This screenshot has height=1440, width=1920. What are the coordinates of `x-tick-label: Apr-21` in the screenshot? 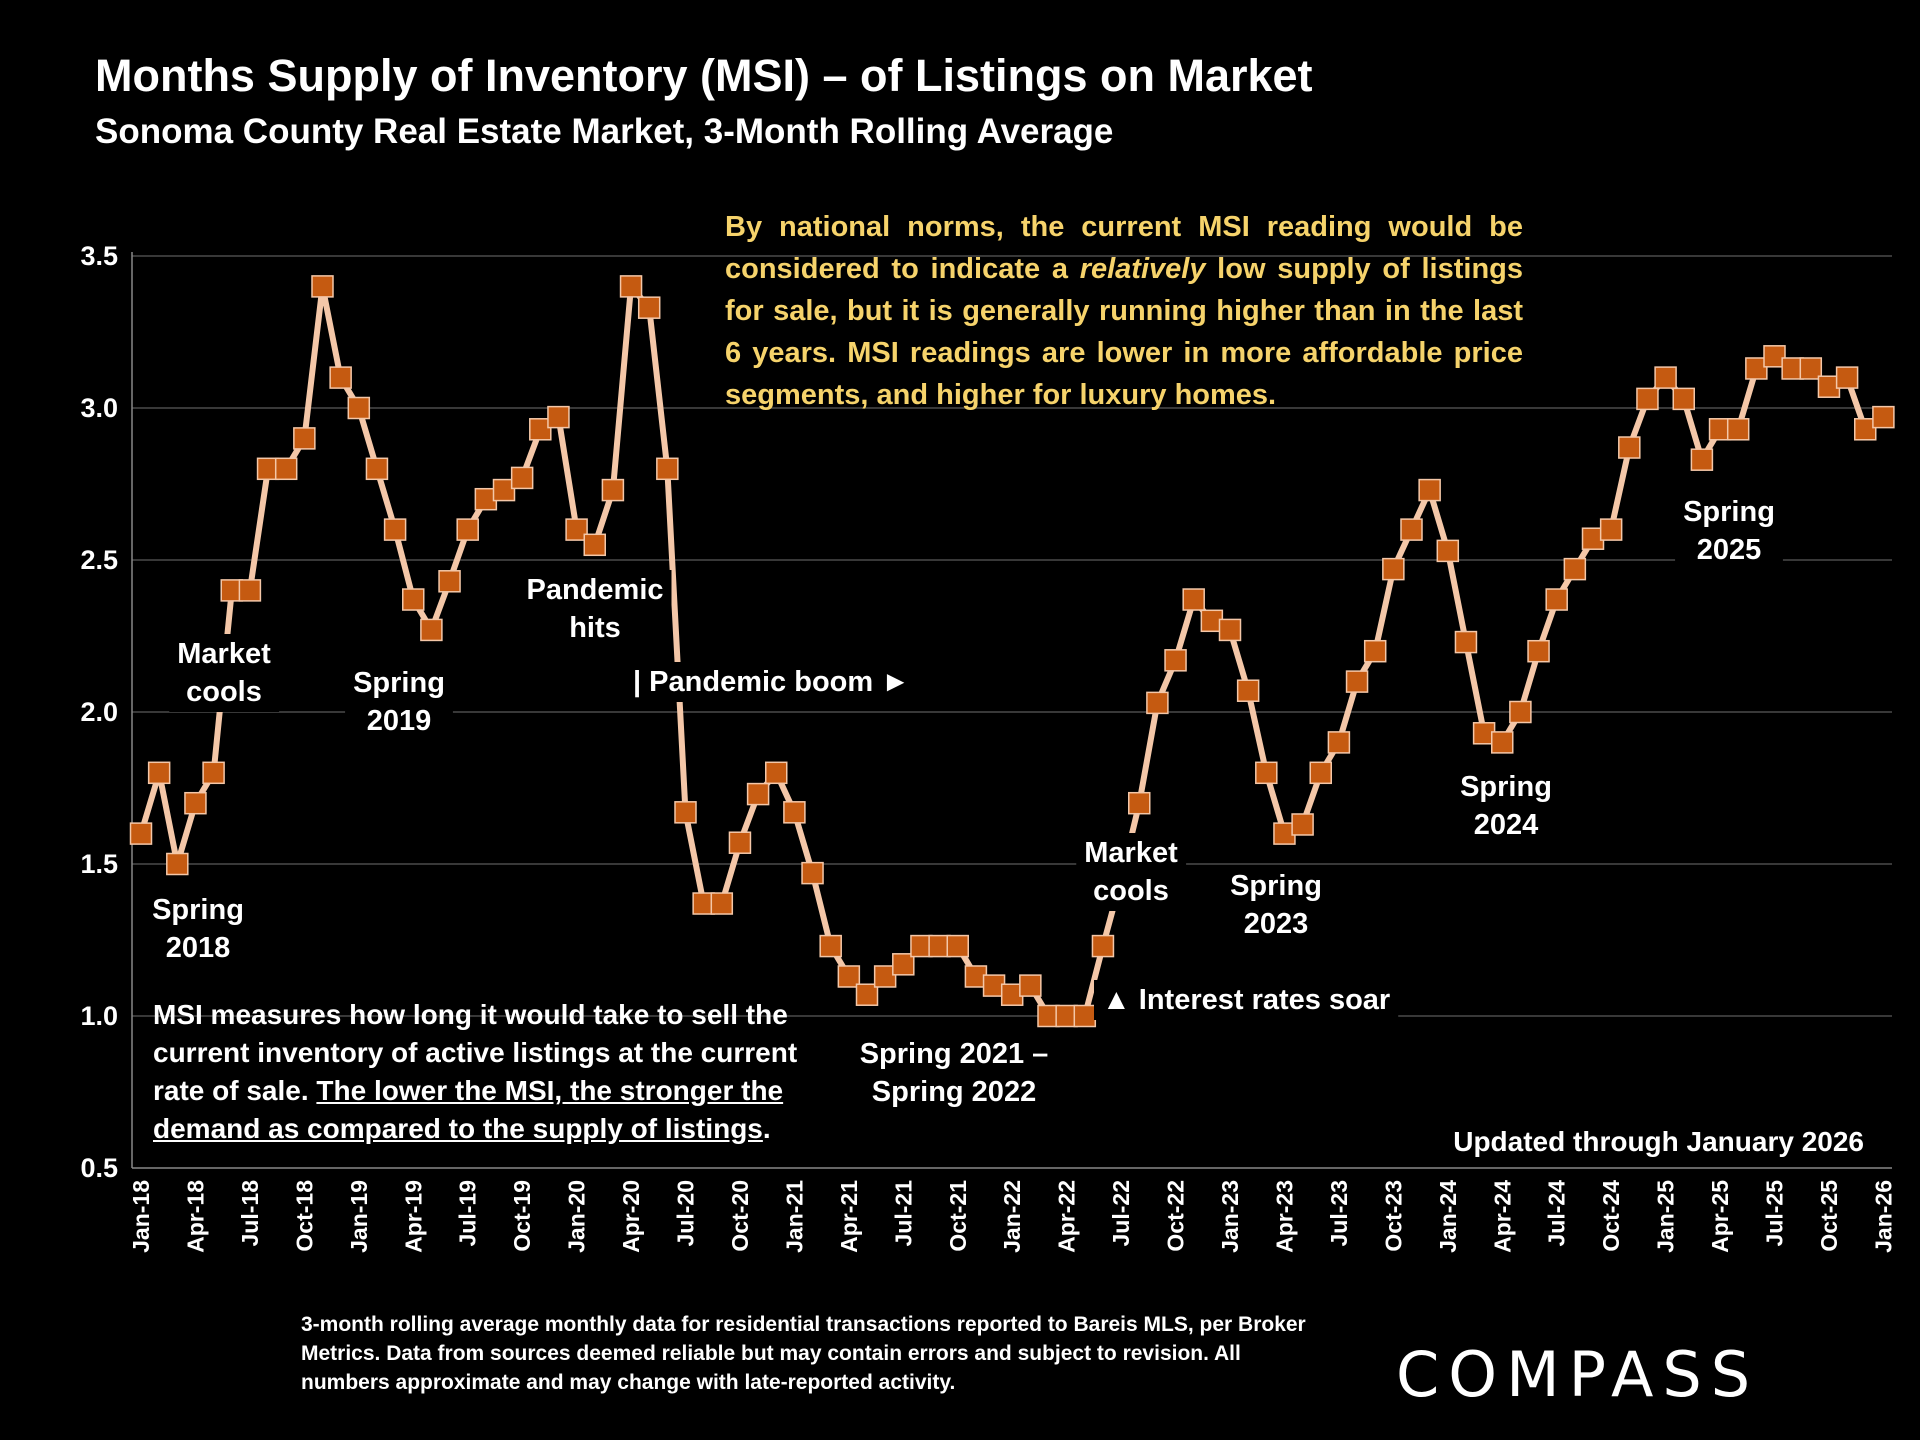 It's located at (849, 1216).